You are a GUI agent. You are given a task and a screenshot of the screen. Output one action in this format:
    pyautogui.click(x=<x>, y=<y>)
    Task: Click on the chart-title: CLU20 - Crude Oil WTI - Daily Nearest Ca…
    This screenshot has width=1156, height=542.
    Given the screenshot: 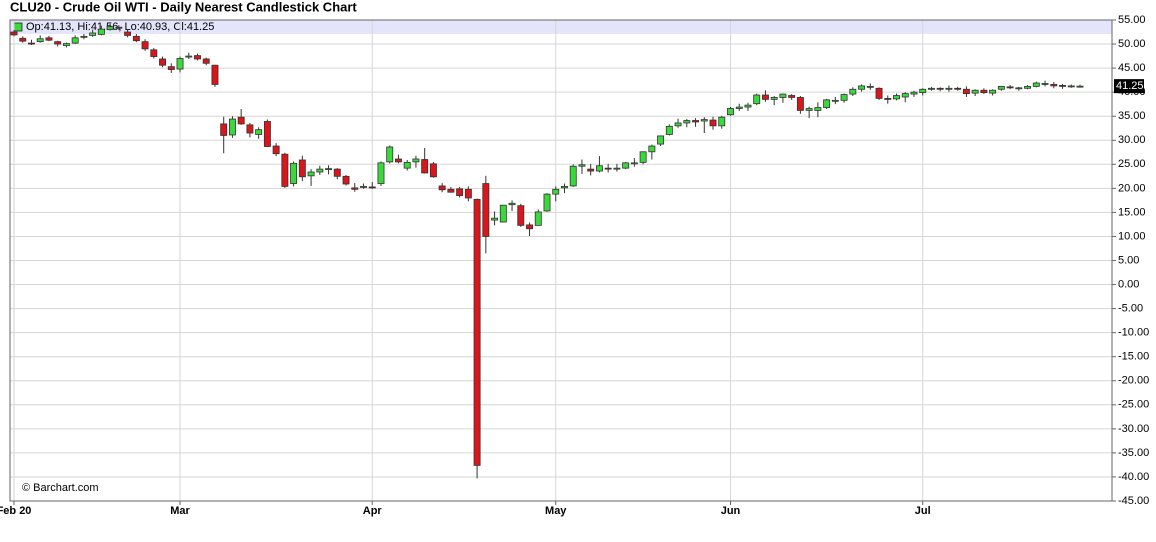 What is the action you would take?
    pyautogui.click(x=183, y=7)
    